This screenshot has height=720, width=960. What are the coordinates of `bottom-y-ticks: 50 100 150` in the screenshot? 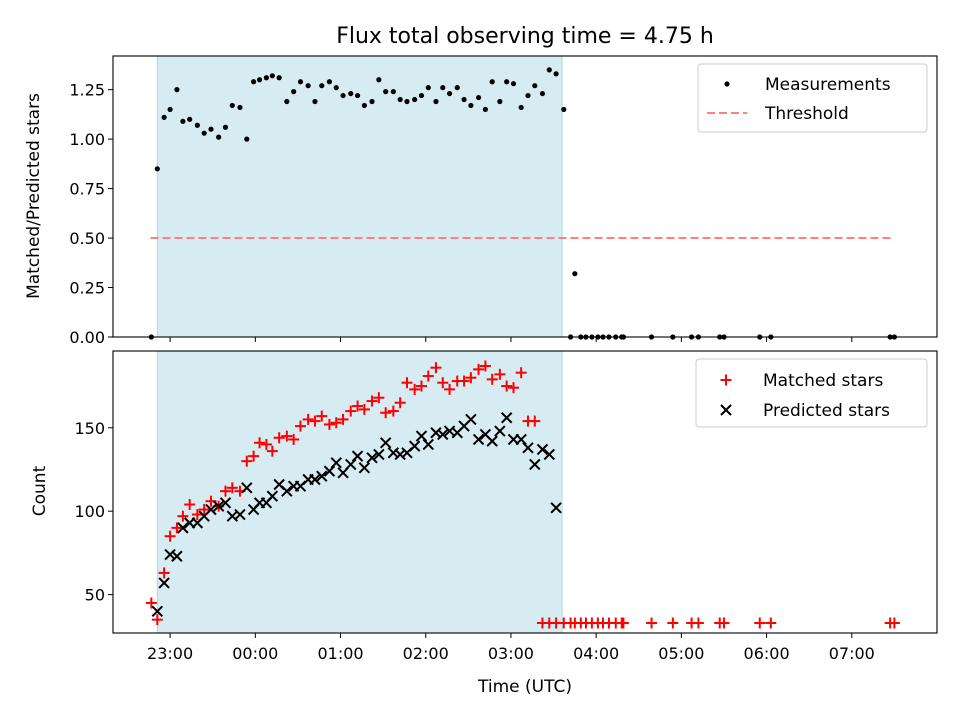 It's located at (93, 512).